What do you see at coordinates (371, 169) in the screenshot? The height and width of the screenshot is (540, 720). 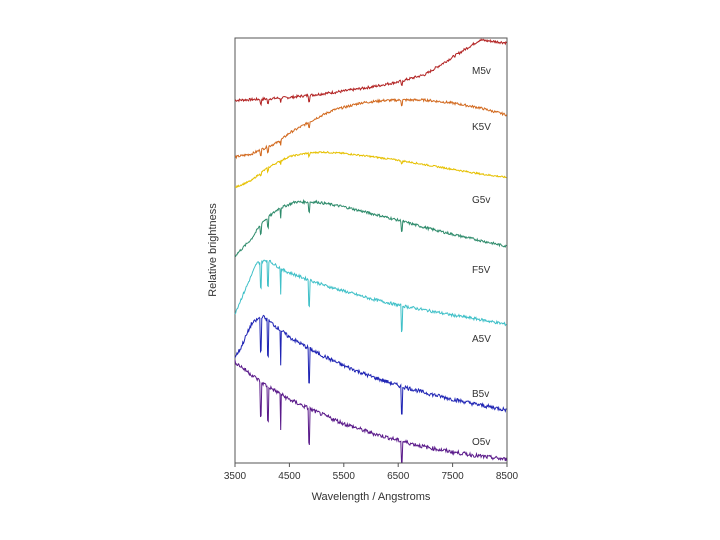 I see `series-line-g5v` at bounding box center [371, 169].